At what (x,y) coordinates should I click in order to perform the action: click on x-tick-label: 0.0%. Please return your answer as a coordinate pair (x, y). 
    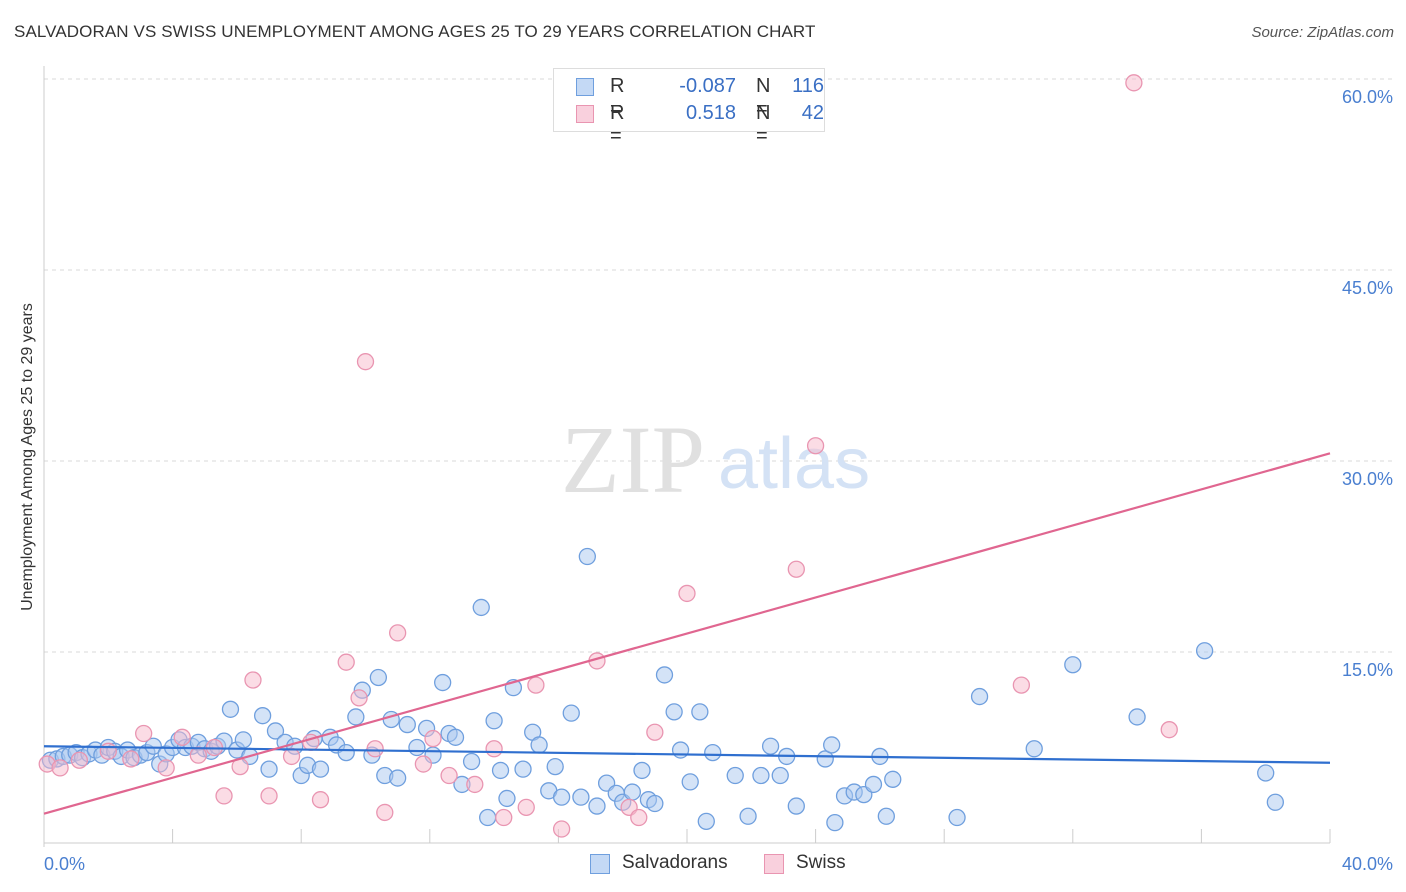
    Looking at the image, I should click on (64, 864).